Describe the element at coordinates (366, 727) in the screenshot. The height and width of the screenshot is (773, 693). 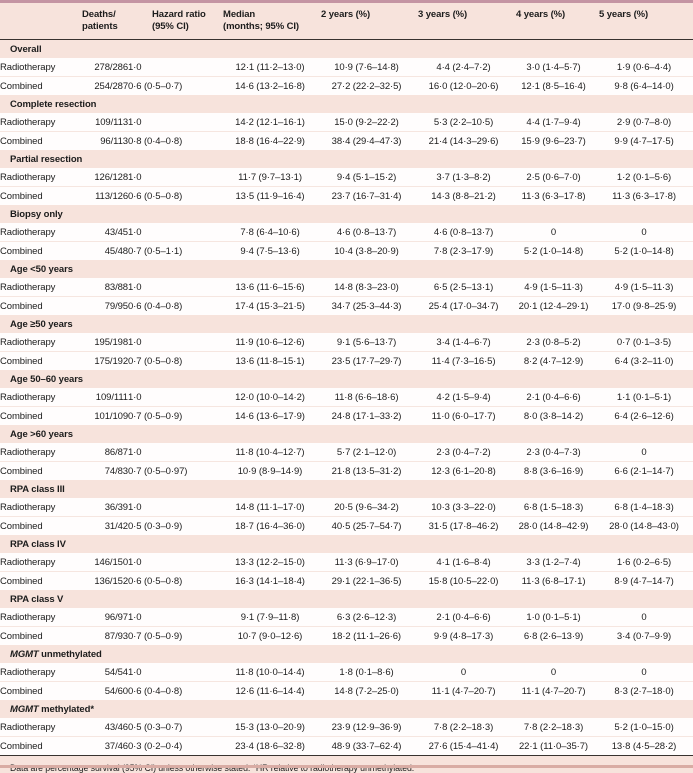
I see `table-cell: 23·9 (12·9–36·9)` at that location.